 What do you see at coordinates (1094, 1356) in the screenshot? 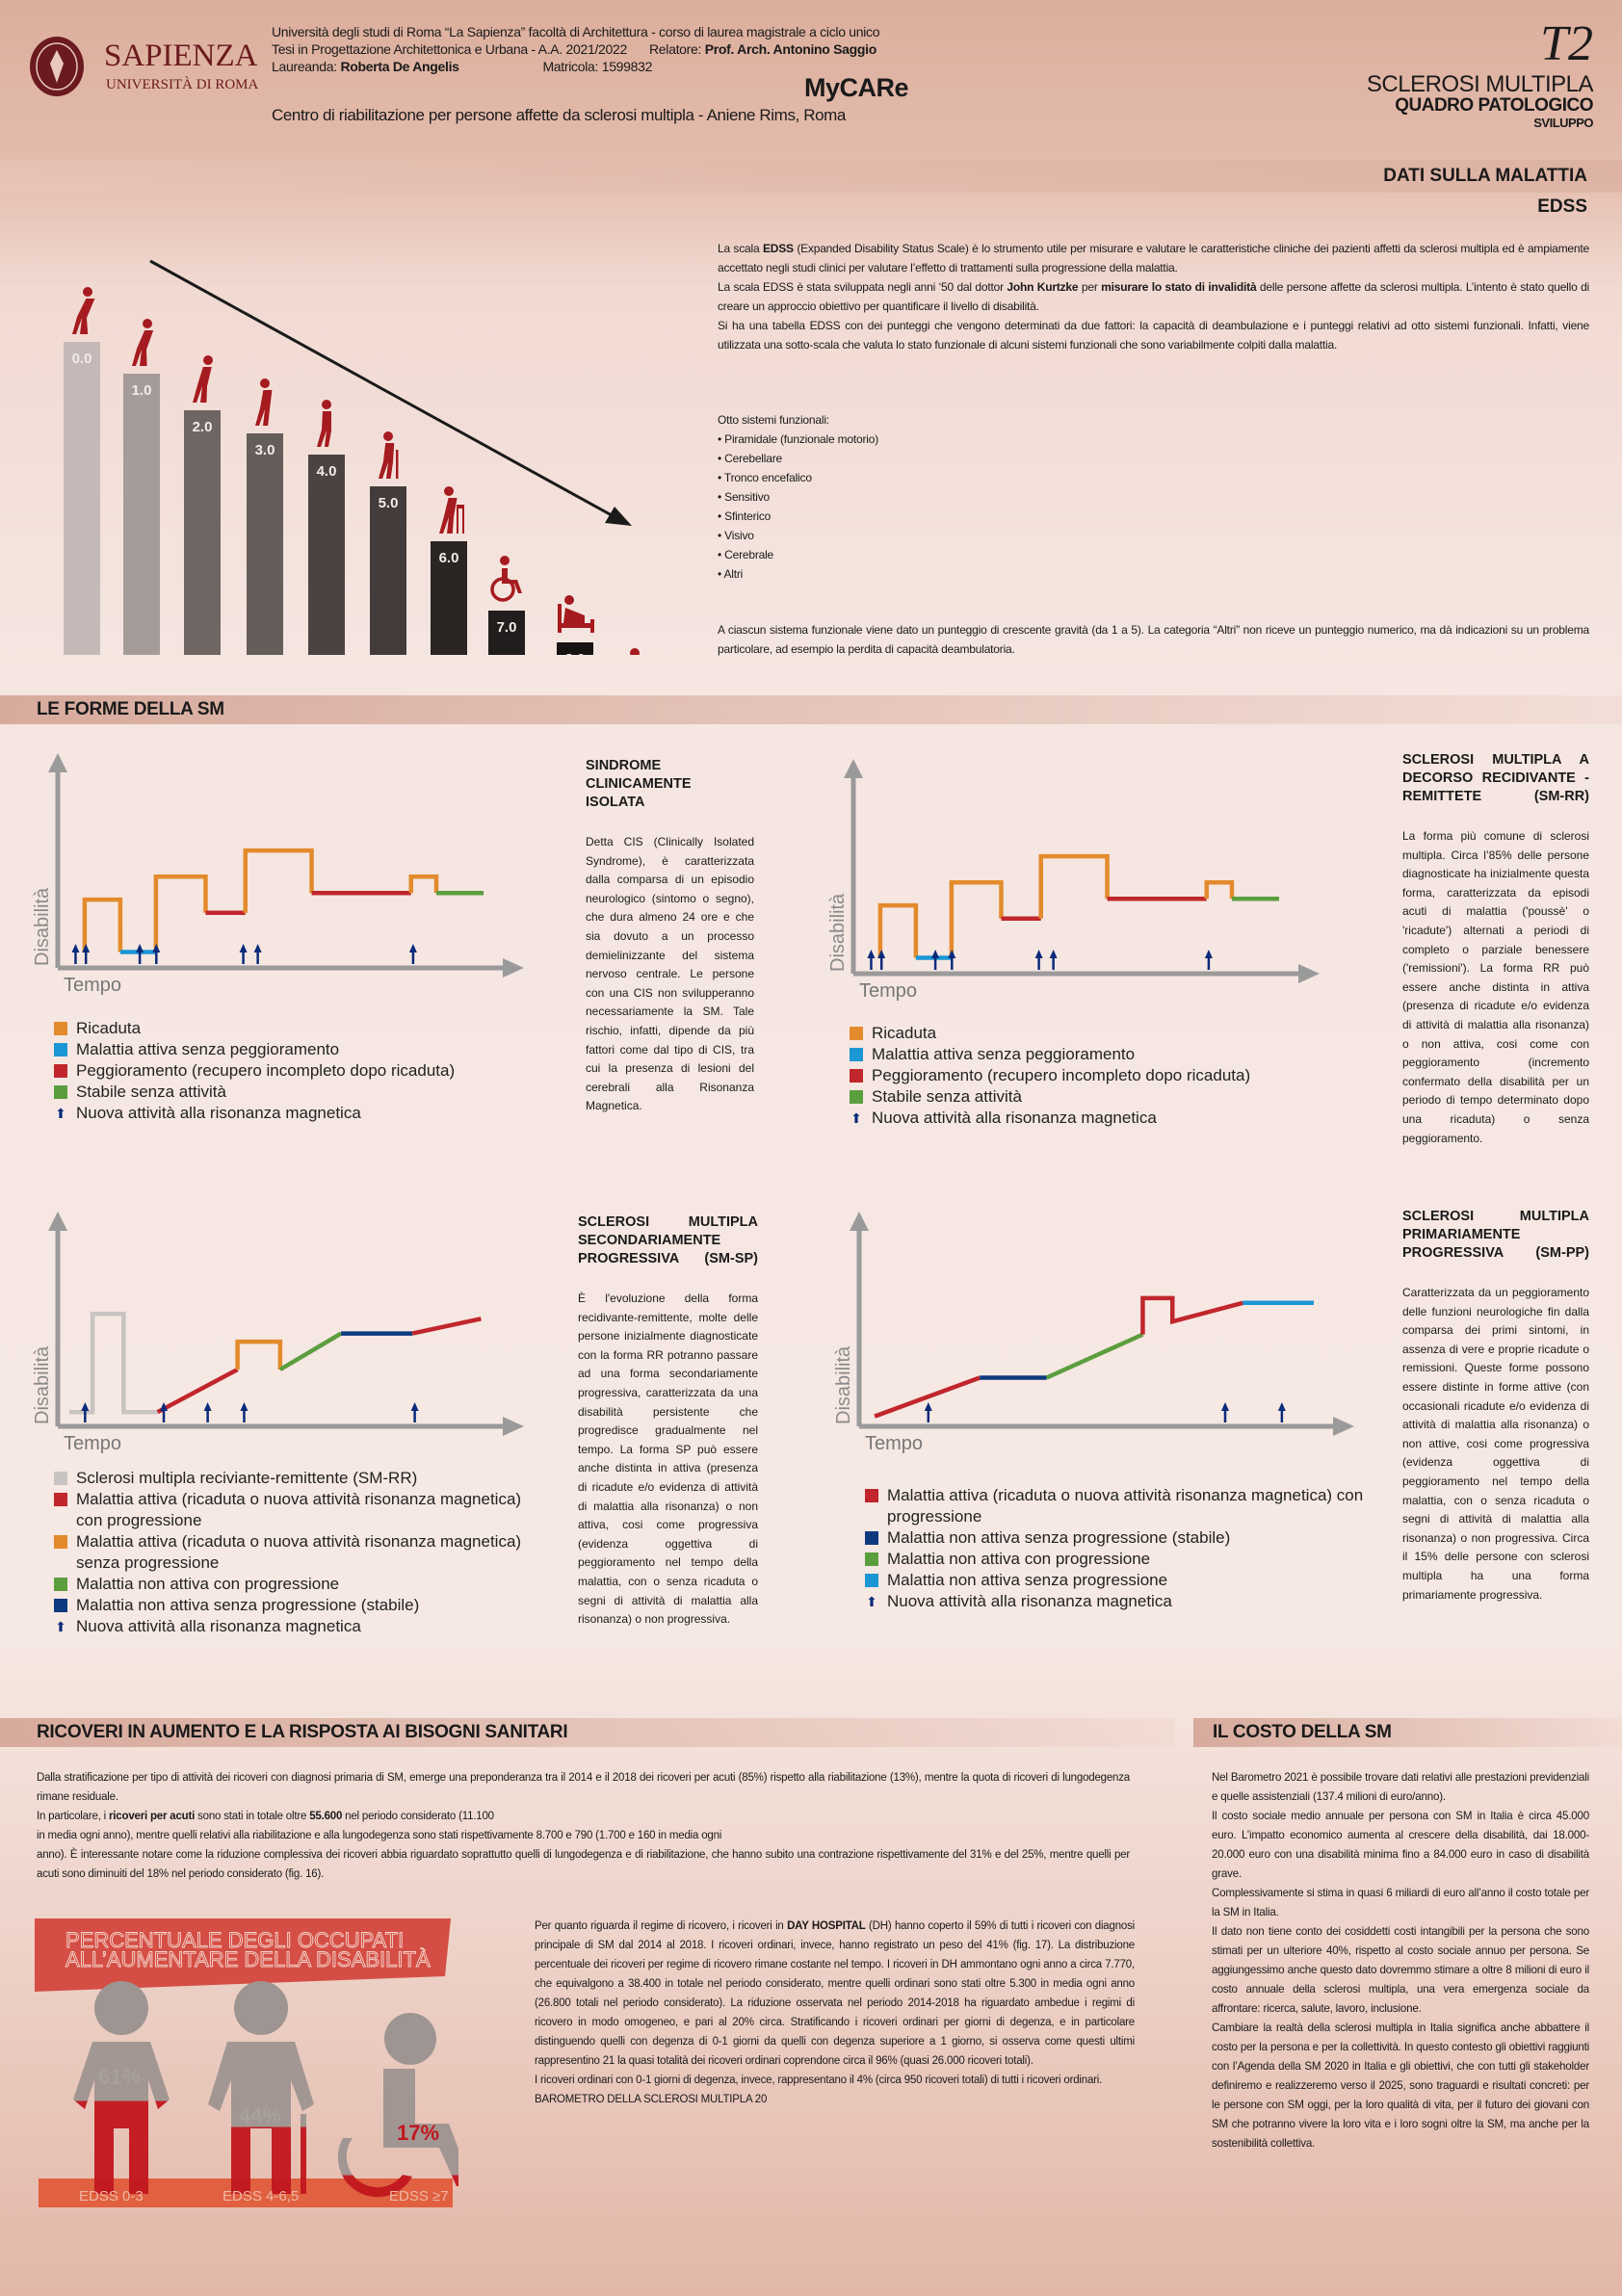
I see `series-segment-stabile` at bounding box center [1094, 1356].